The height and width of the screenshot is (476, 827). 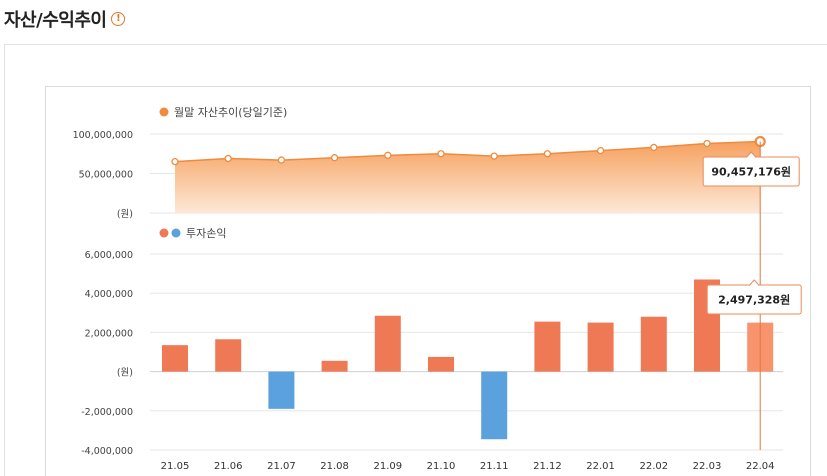 I want to click on x-tick-label: 22.02, so click(x=653, y=466).